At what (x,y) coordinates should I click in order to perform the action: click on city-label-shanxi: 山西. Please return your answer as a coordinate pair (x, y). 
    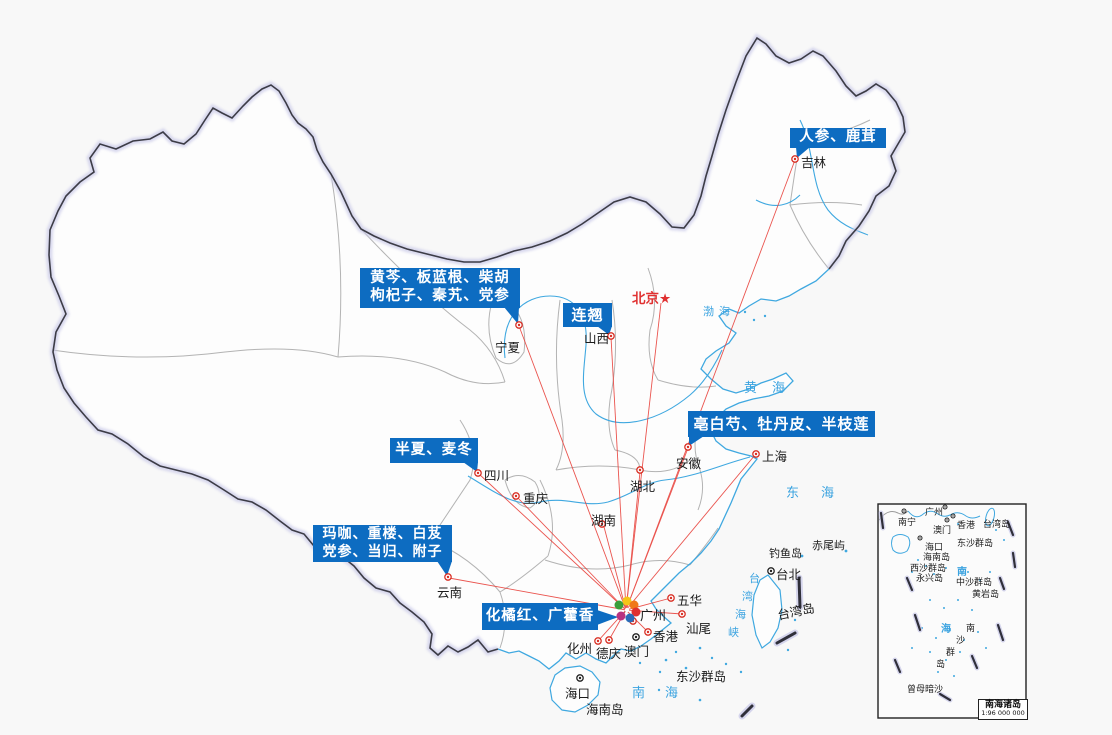
    Looking at the image, I should click on (597, 338).